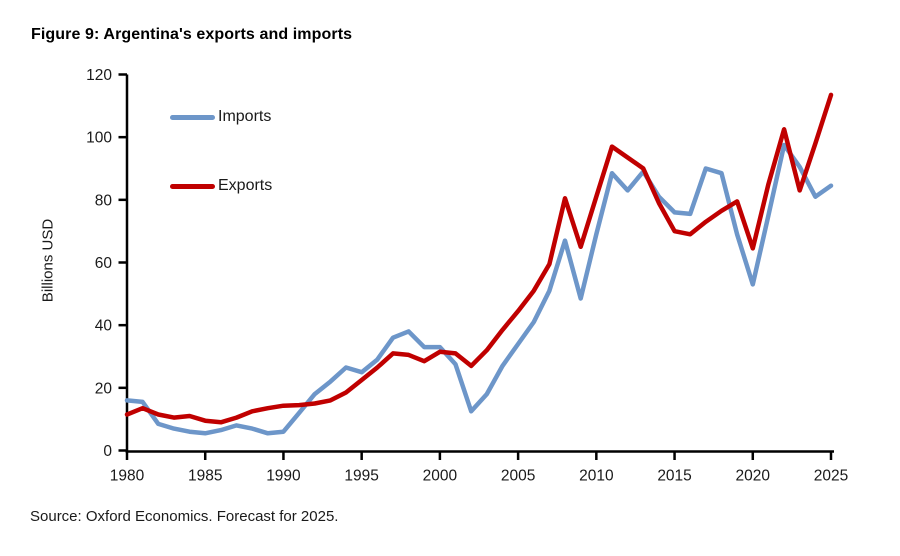 This screenshot has height=556, width=900. What do you see at coordinates (245, 185) in the screenshot?
I see `legend-label-exports: Exports` at bounding box center [245, 185].